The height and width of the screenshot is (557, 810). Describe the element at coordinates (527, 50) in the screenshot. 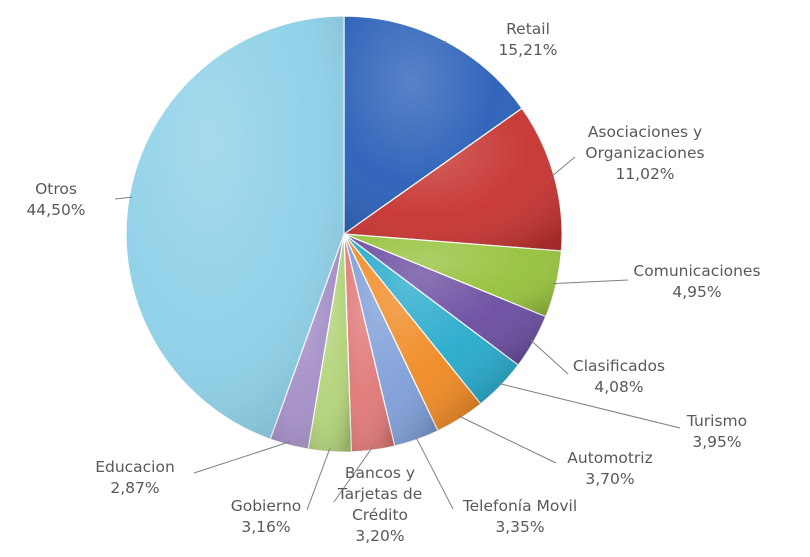

I see `slice-value-label: 15,21%` at that location.